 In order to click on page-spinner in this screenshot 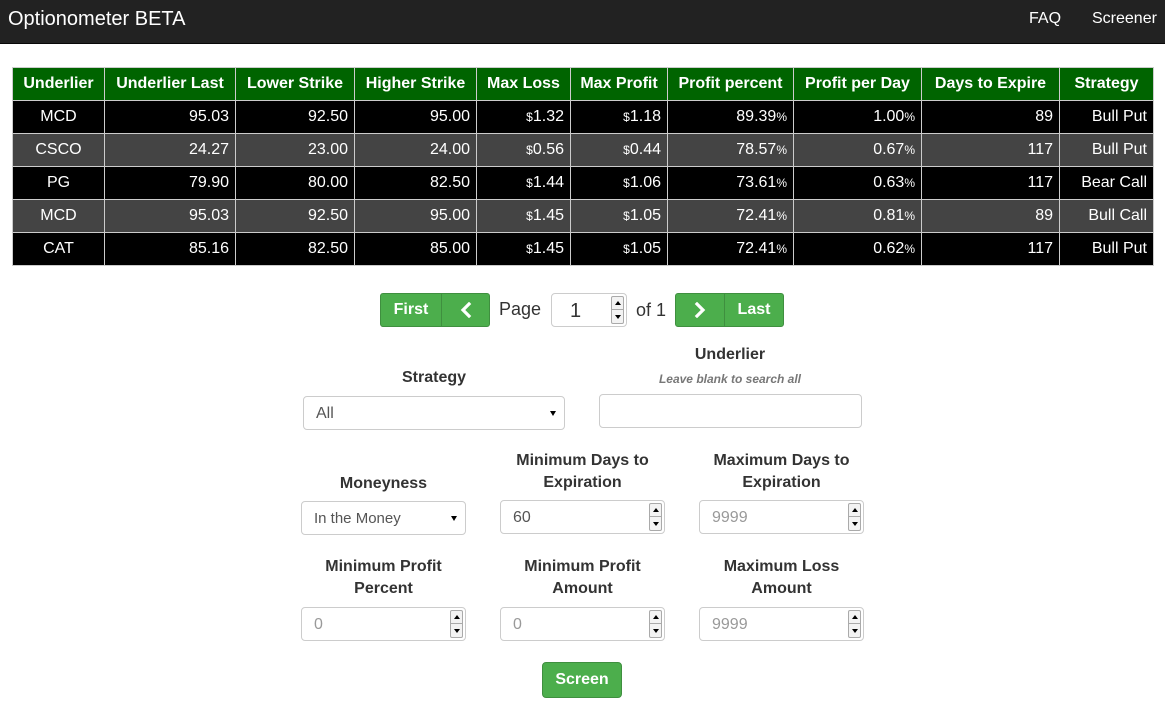, I will do `click(617, 310)`.